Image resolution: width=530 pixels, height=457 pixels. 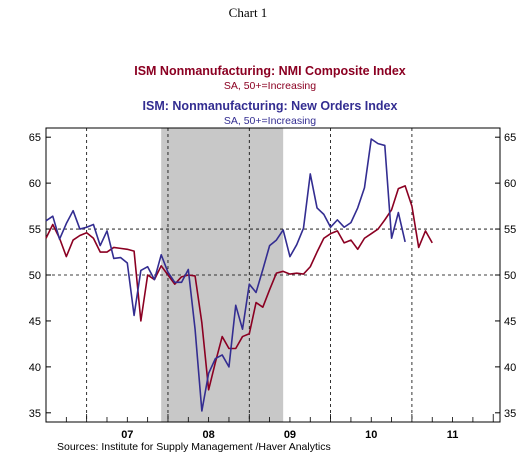 What do you see at coordinates (35, 138) in the screenshot?
I see `y-tick-label-left: 65` at bounding box center [35, 138].